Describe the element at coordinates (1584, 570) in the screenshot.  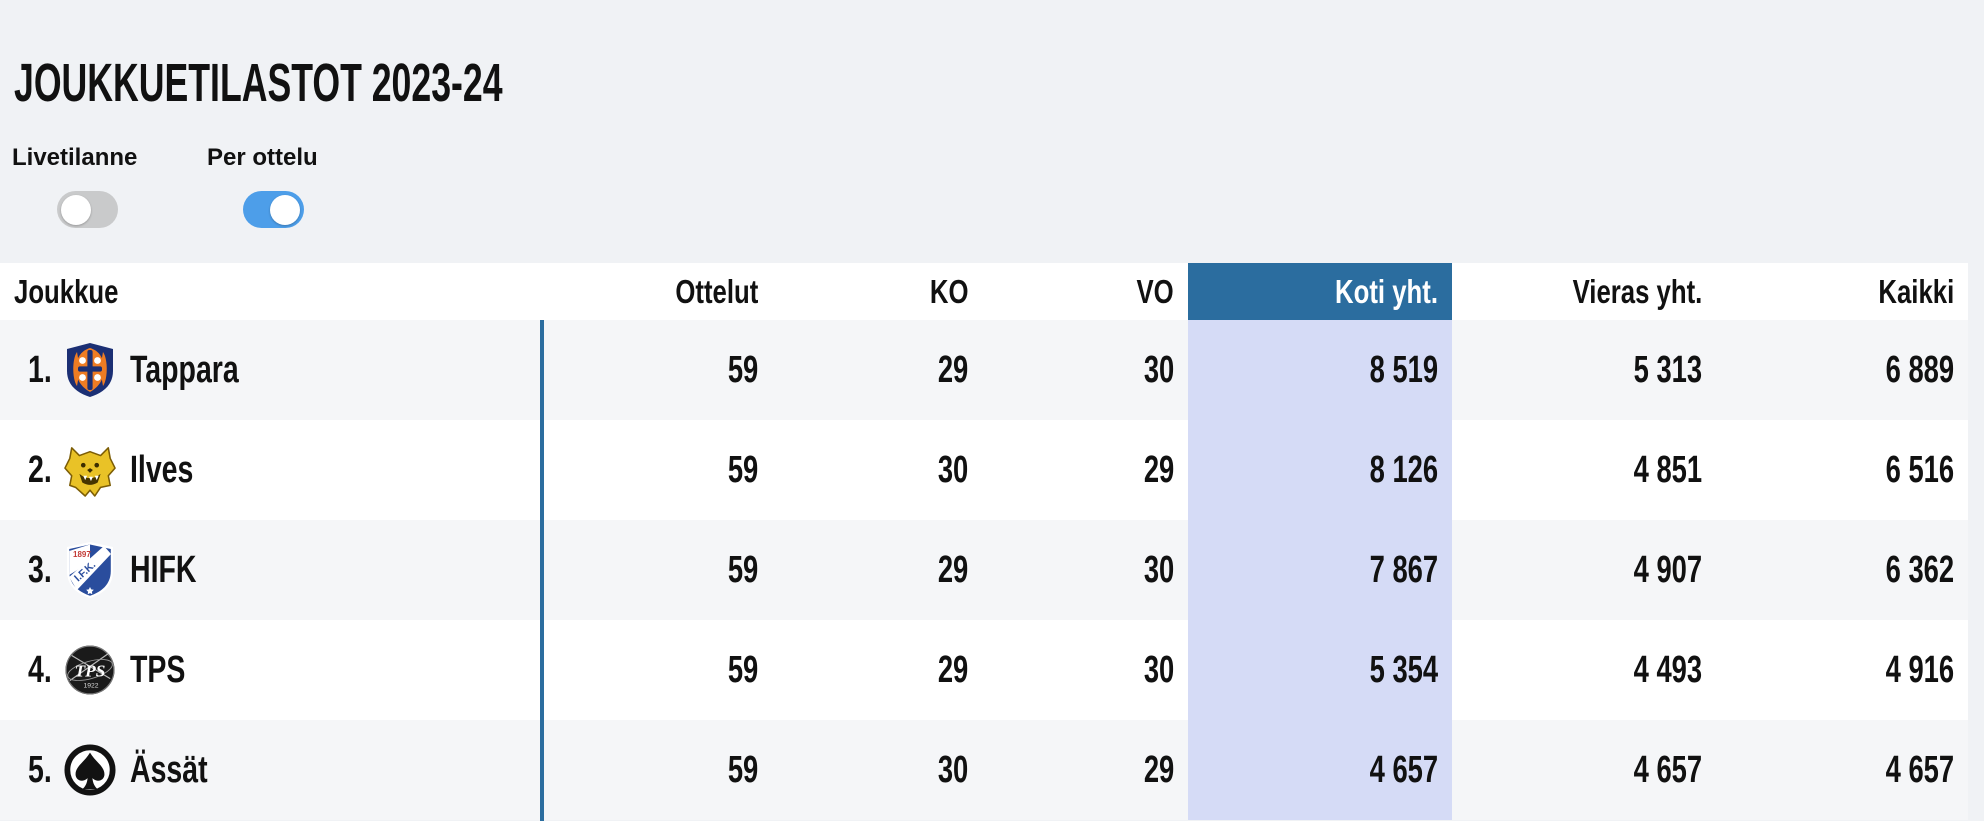
I see `vieras-yht-cell: 4 907` at that location.